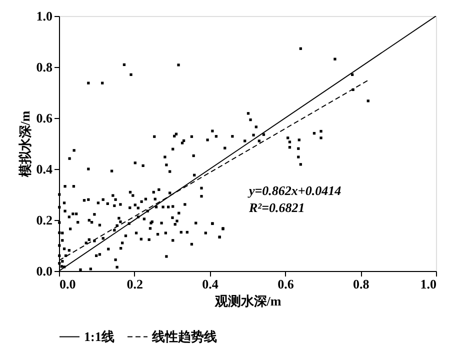  I want to click on y-tick-label: 0.6, so click(44, 118).